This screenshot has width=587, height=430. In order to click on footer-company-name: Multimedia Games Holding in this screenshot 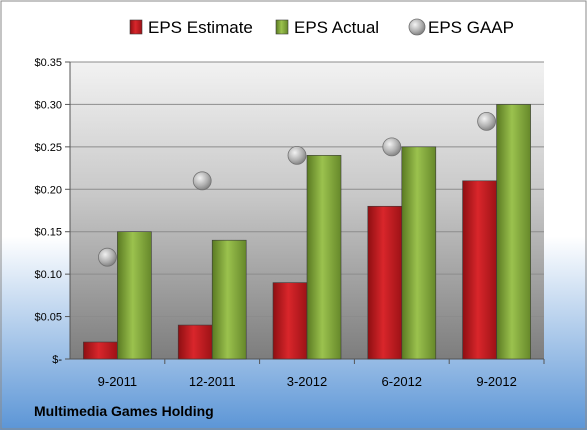, I will do `click(124, 411)`.